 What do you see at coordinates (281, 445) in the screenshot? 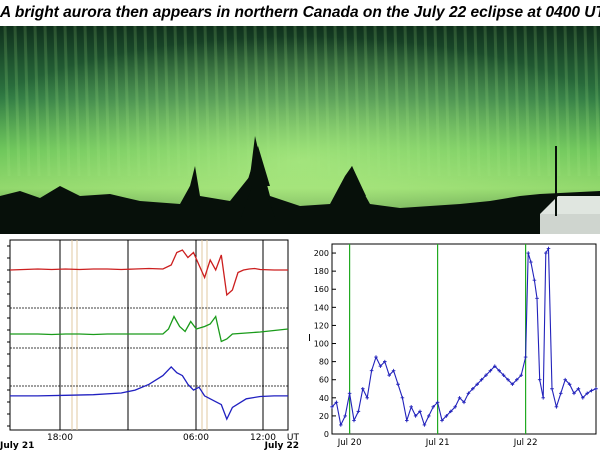
I see `x-tick-label: July 22` at bounding box center [281, 445].